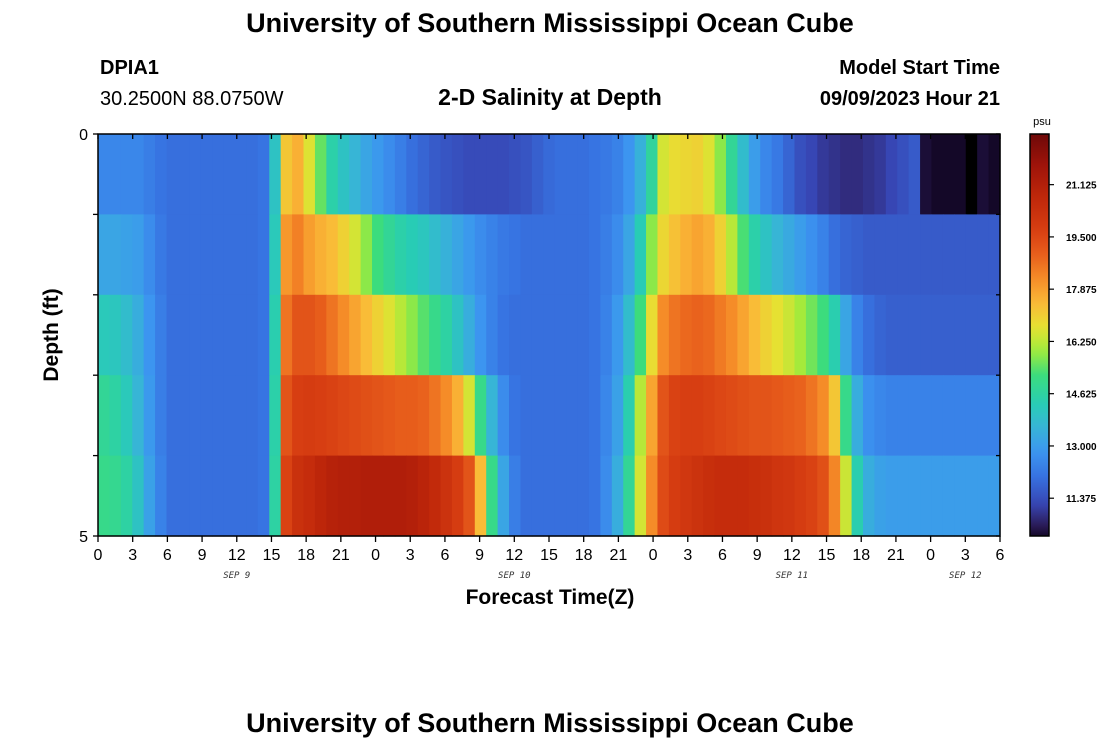 The image size is (1100, 750). Describe the element at coordinates (1039, 335) in the screenshot. I see `colorbar-gradient` at that location.